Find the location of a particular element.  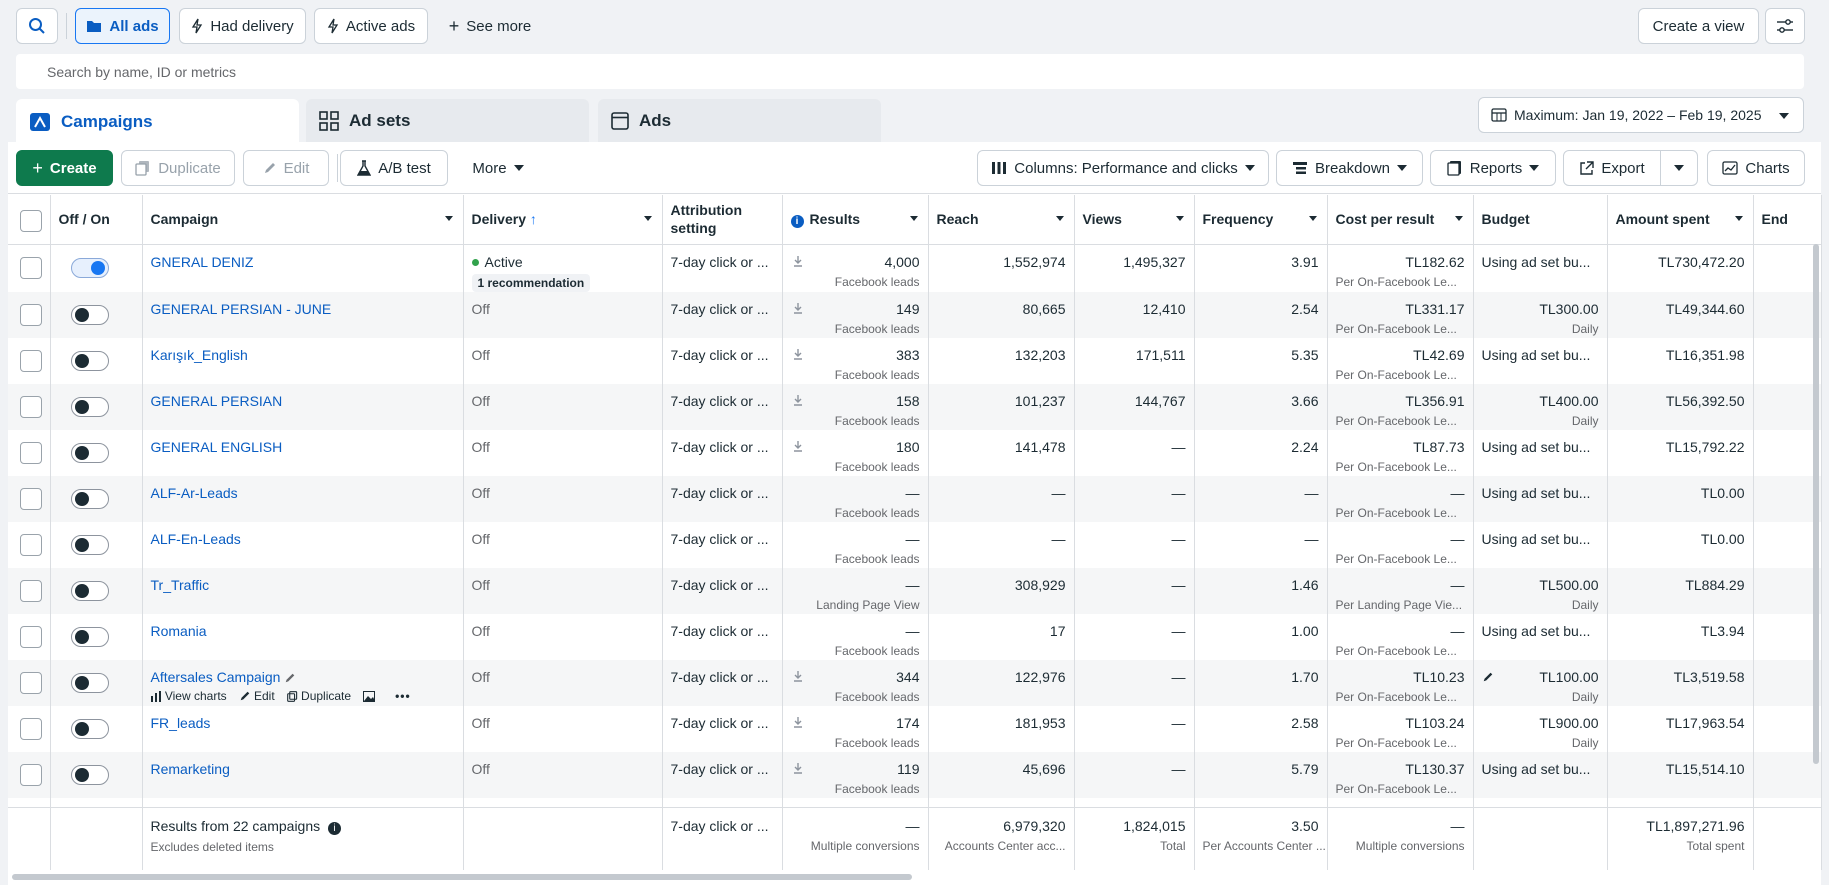

horizontal-scrollbar is located at coordinates (462, 877).